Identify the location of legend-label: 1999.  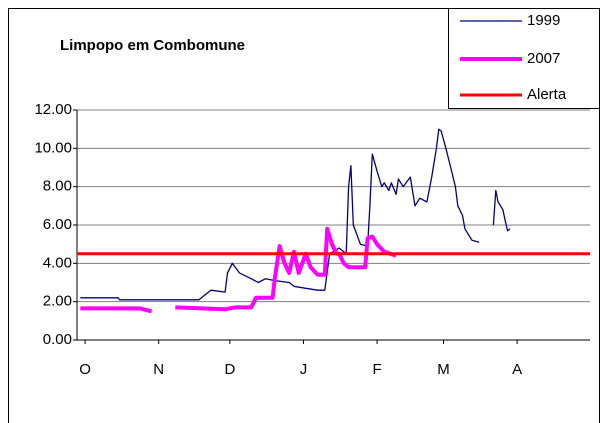
(543, 20).